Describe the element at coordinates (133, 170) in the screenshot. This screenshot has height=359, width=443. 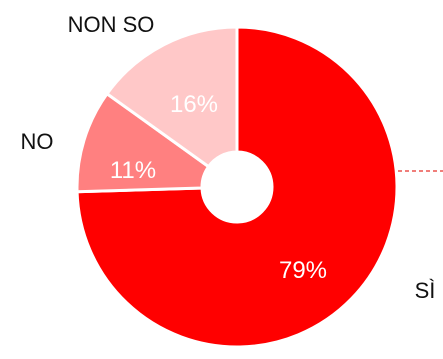
I see `slice-value-label-no: 11%` at that location.